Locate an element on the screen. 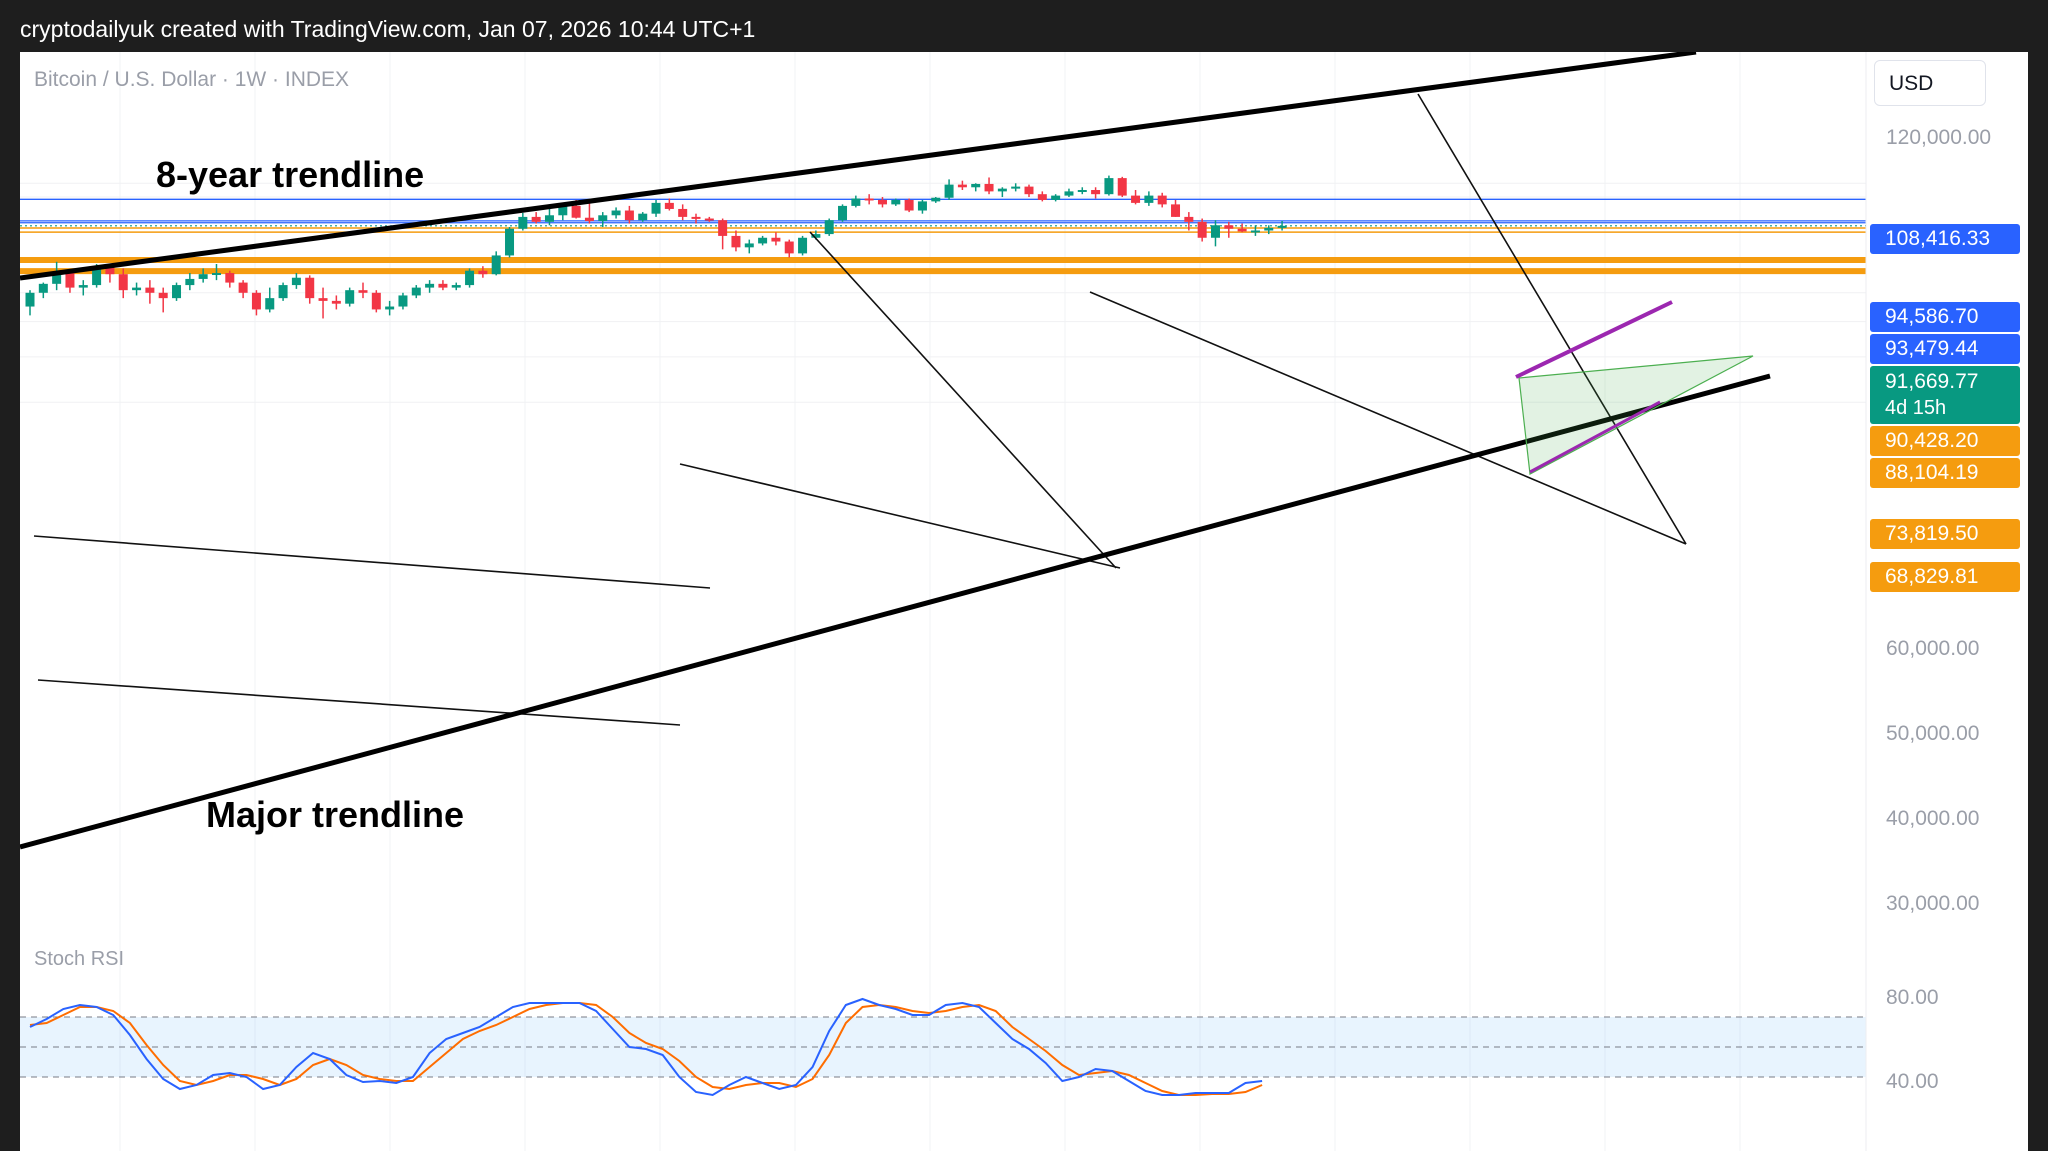  y-axis-tick: 60,000.00 is located at coordinates (1933, 648).